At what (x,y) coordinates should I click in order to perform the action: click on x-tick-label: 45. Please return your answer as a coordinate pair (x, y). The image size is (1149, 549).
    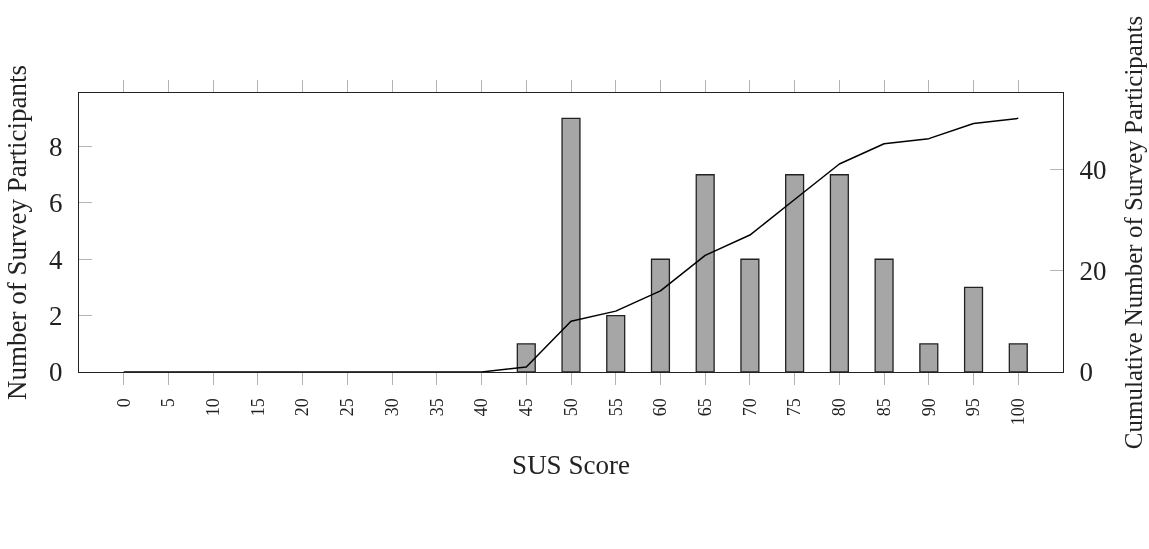
    Looking at the image, I should click on (526, 407).